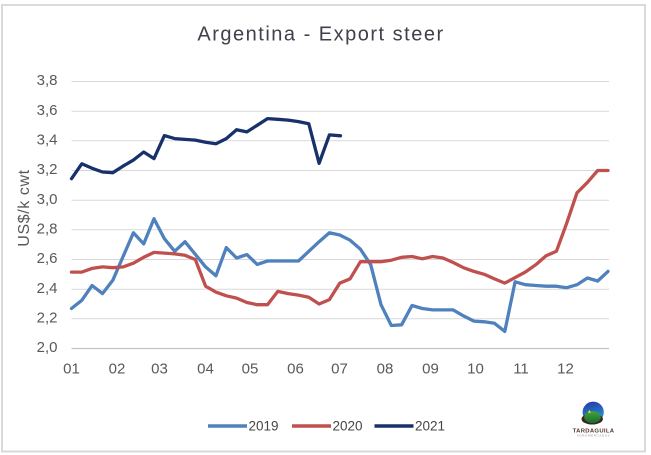 The height and width of the screenshot is (455, 651). What do you see at coordinates (47, 110) in the screenshot?
I see `svg-text: 3,6` at bounding box center [47, 110].